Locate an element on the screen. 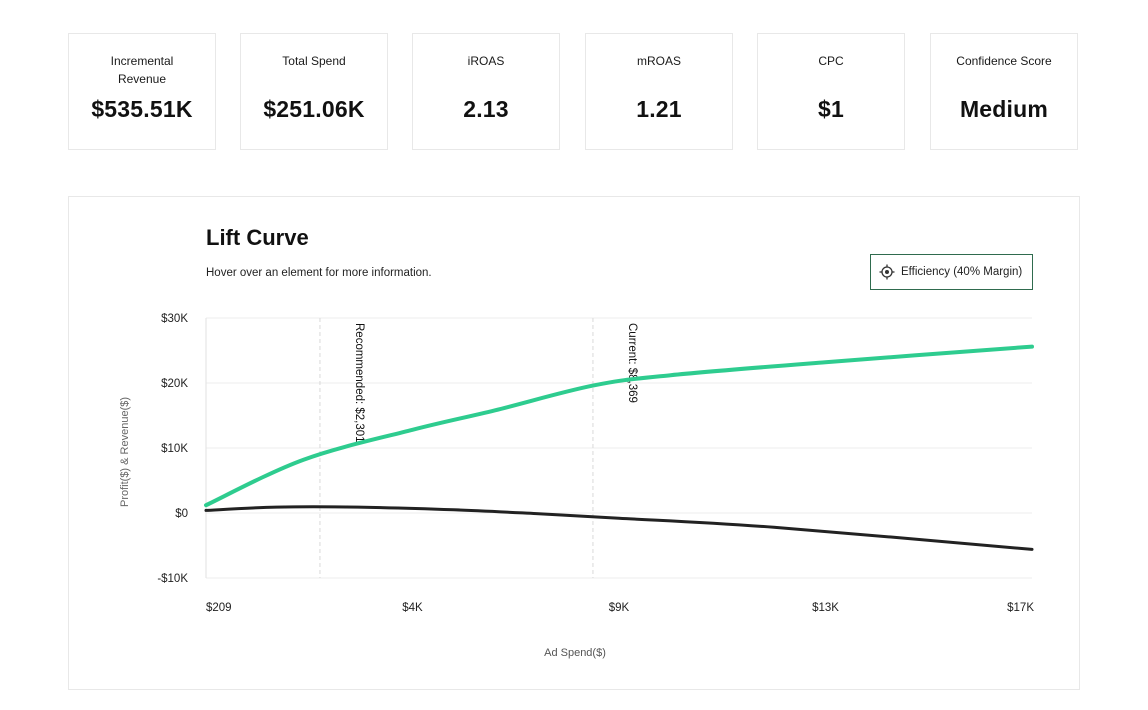 This screenshot has width=1148, height=710. metric-card-cpc: CPC $1 is located at coordinates (831, 91).